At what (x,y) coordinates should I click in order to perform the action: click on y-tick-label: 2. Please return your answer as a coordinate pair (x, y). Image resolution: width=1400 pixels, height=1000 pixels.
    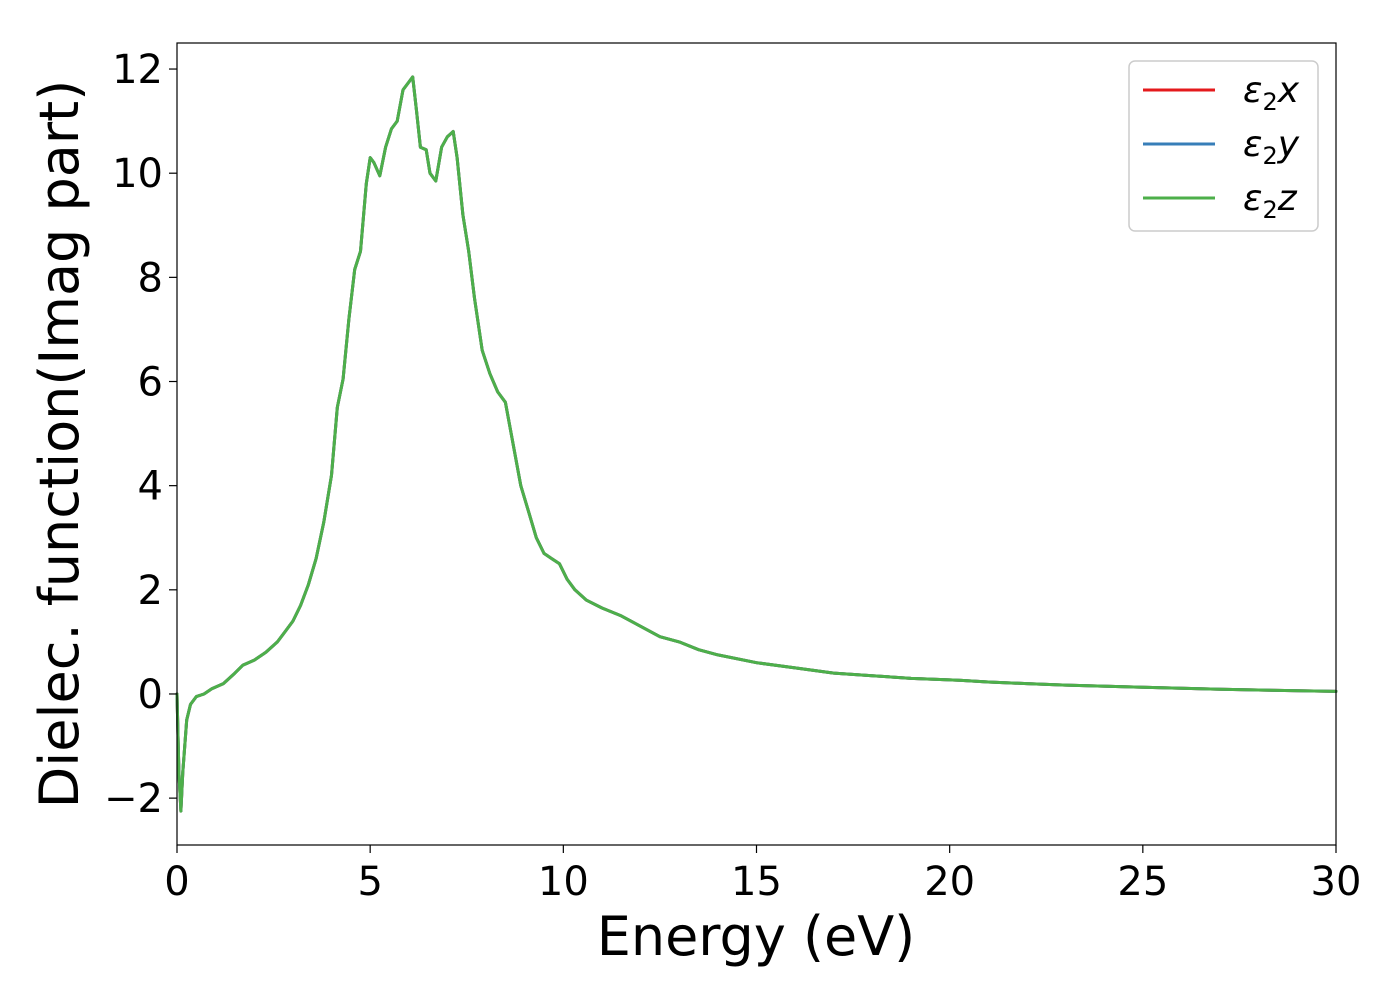
    Looking at the image, I should click on (150, 591).